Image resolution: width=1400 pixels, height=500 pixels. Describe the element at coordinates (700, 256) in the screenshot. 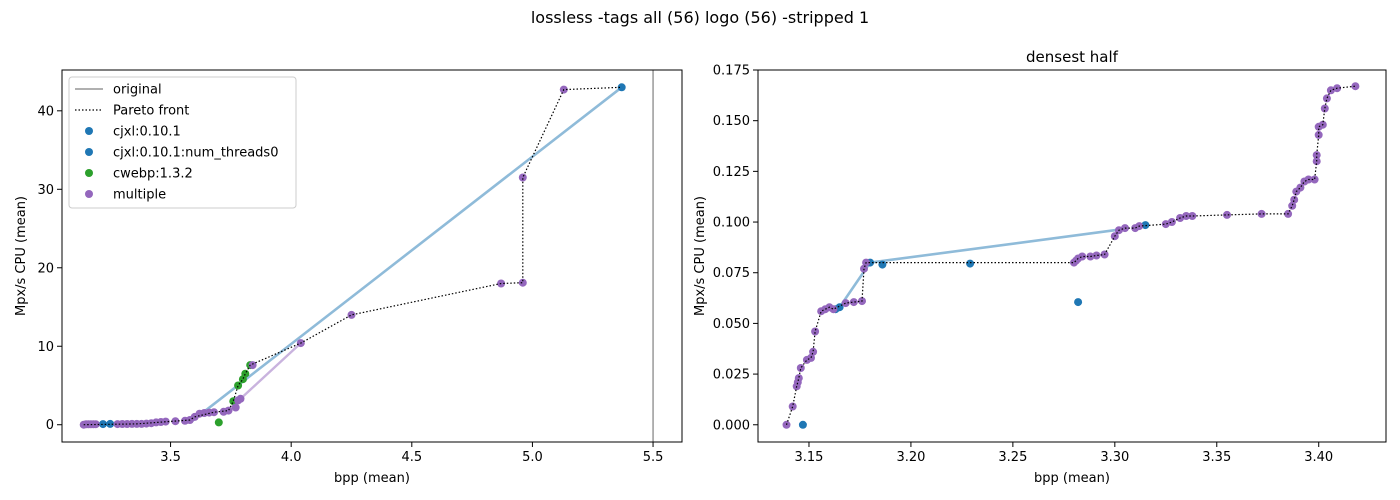

I see `y-axis-label: Mpx/s CPU (mean)` at that location.